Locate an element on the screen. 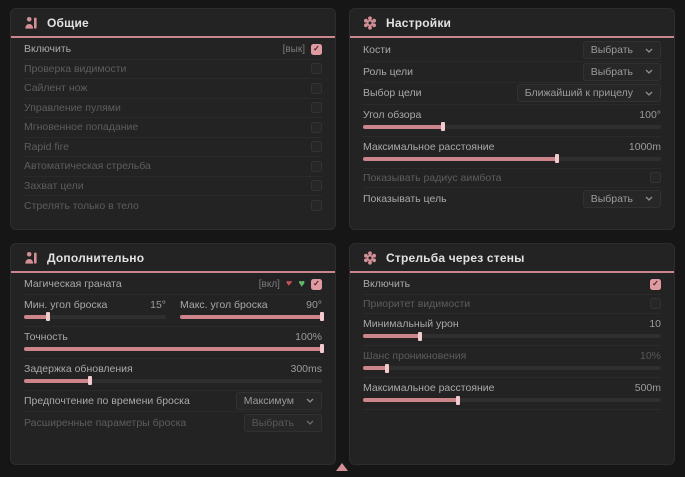 The image size is (685, 477). target-select-dropdown: Ближайший к прицелу is located at coordinates (588, 93).